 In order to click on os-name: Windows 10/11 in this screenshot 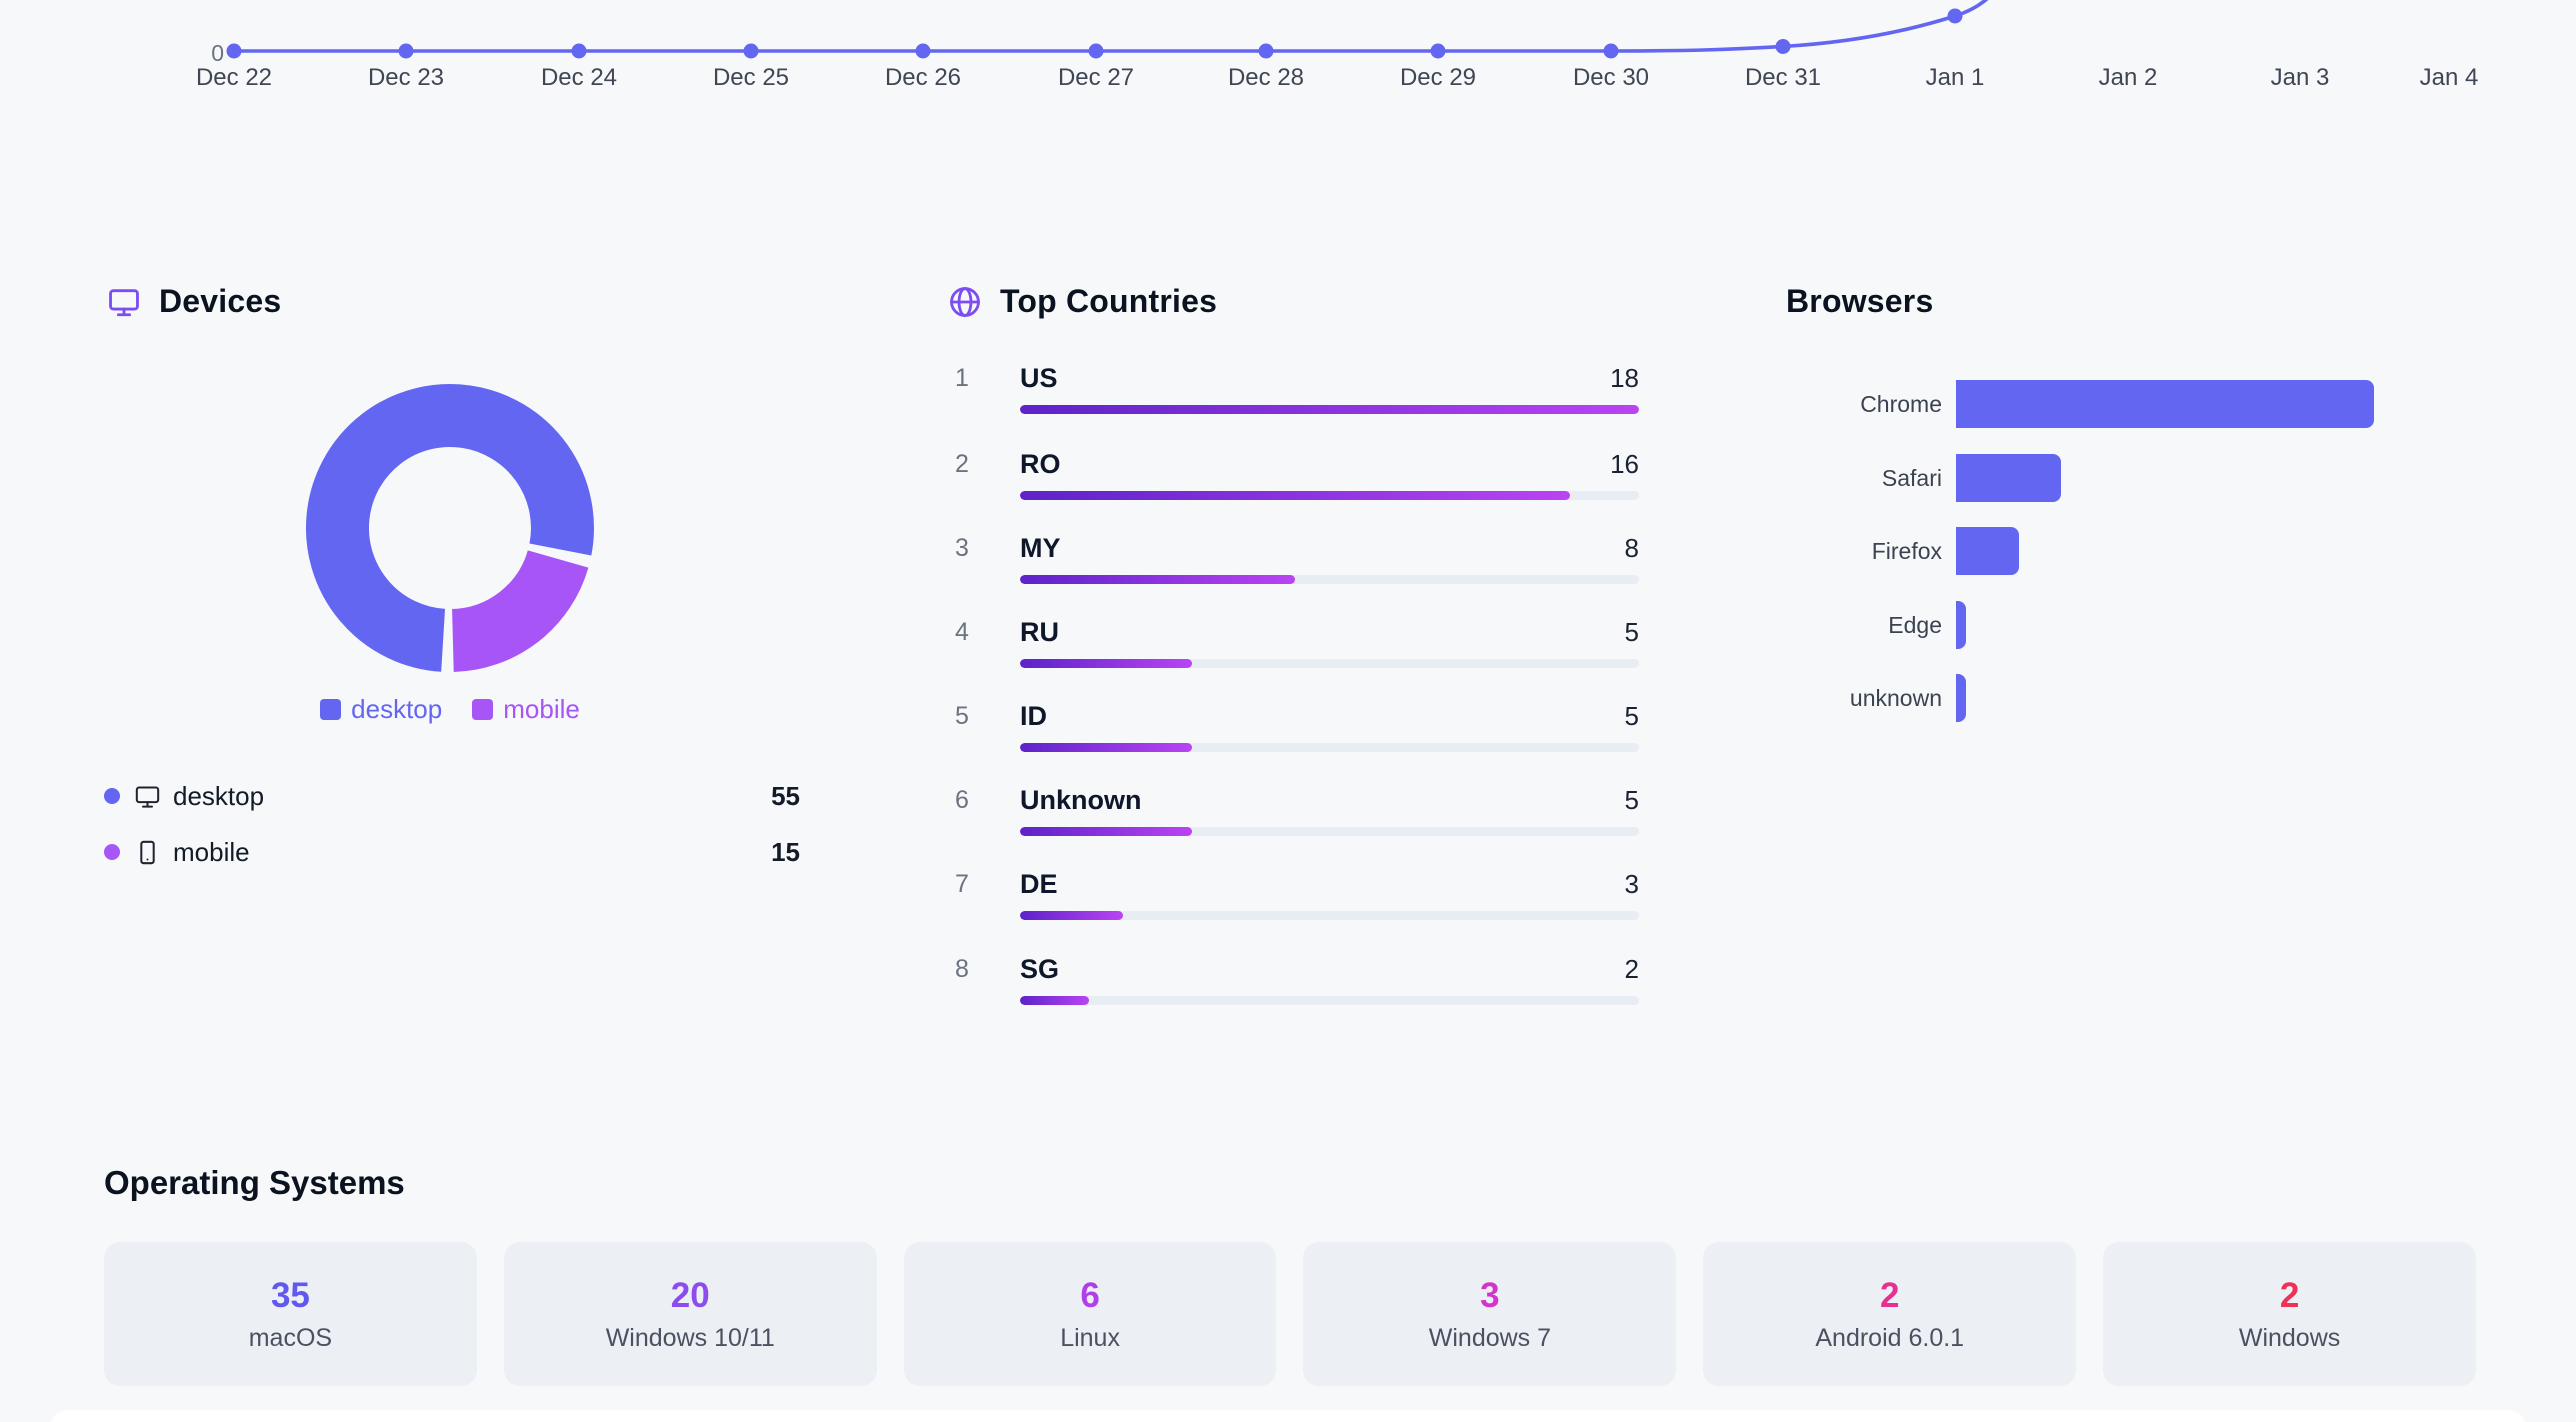, I will do `click(690, 1337)`.